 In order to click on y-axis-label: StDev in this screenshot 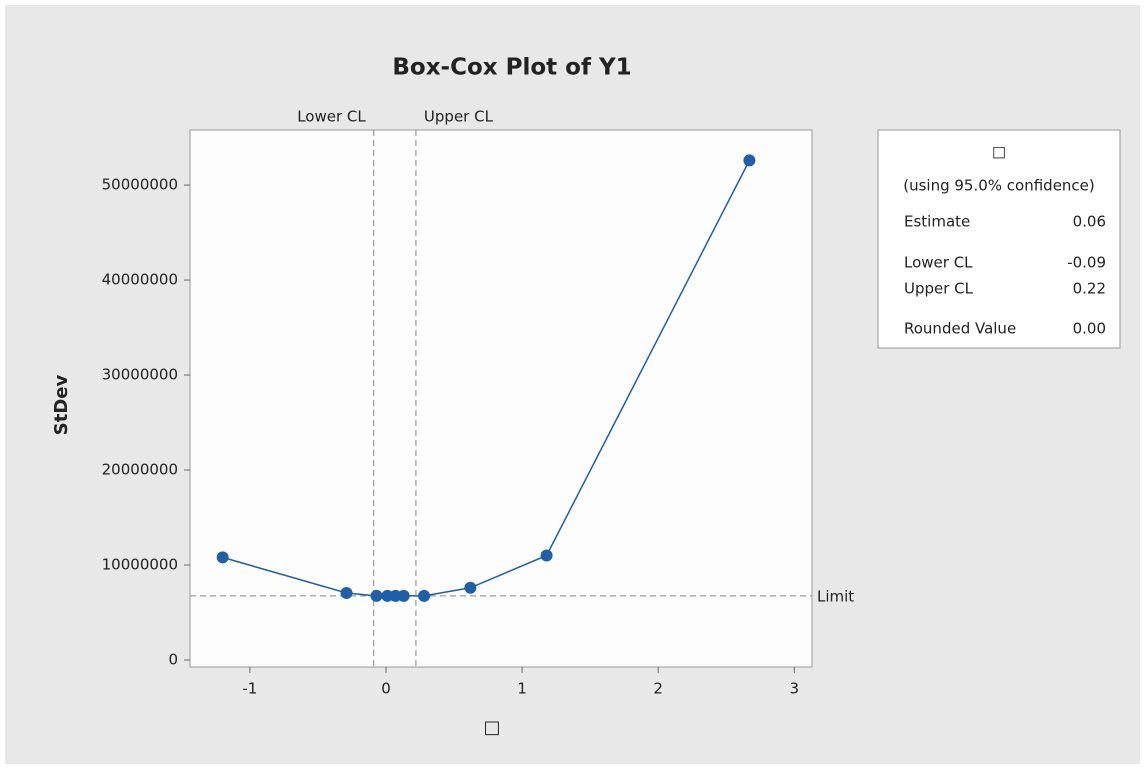, I will do `click(61, 405)`.